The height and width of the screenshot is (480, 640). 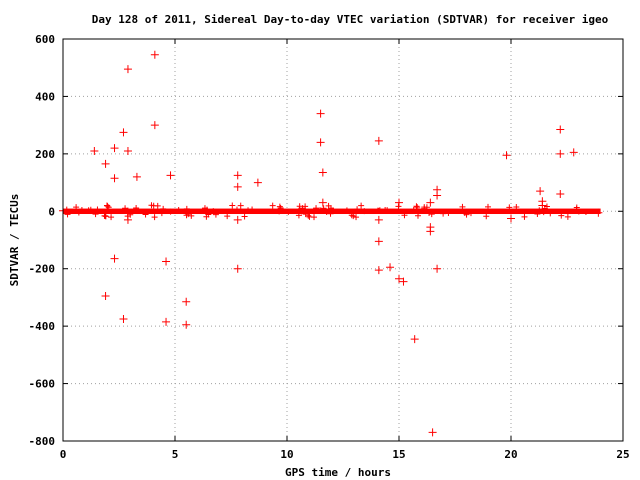 What do you see at coordinates (42, 269) in the screenshot?
I see `y-tick-label: -200` at bounding box center [42, 269].